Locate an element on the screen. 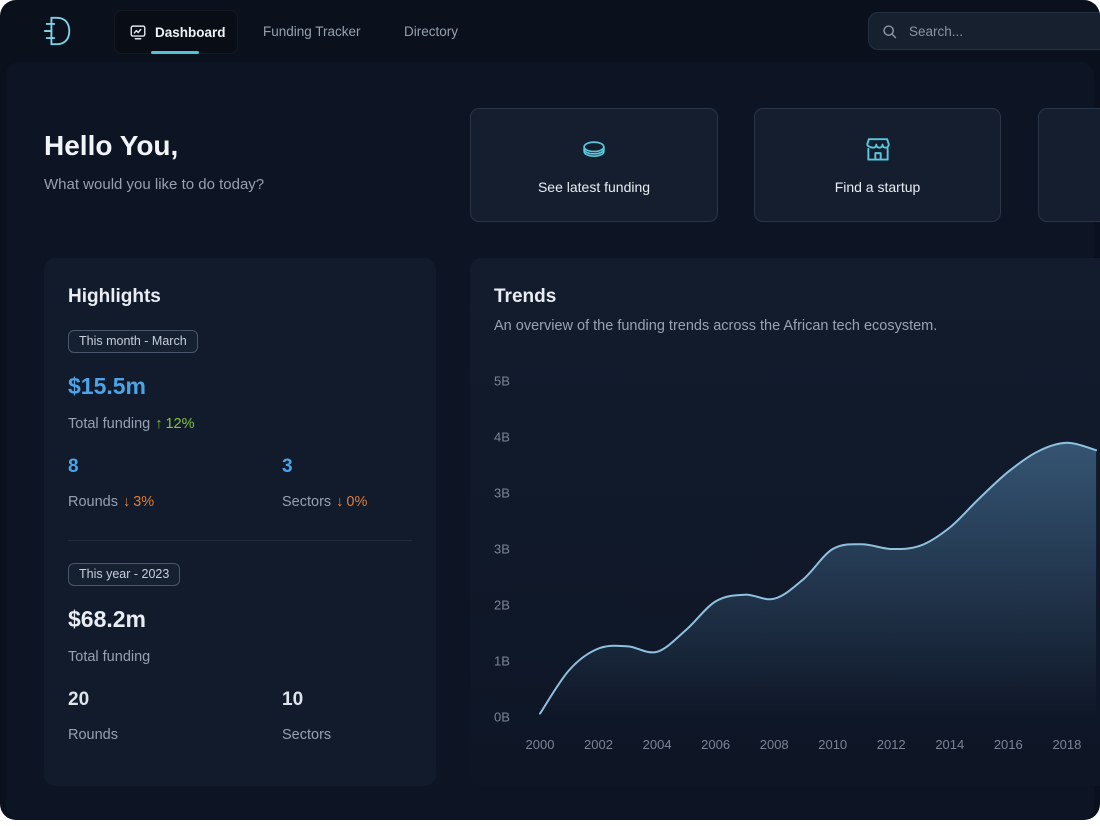 The width and height of the screenshot is (1100, 826). highlights-divider is located at coordinates (240, 540).